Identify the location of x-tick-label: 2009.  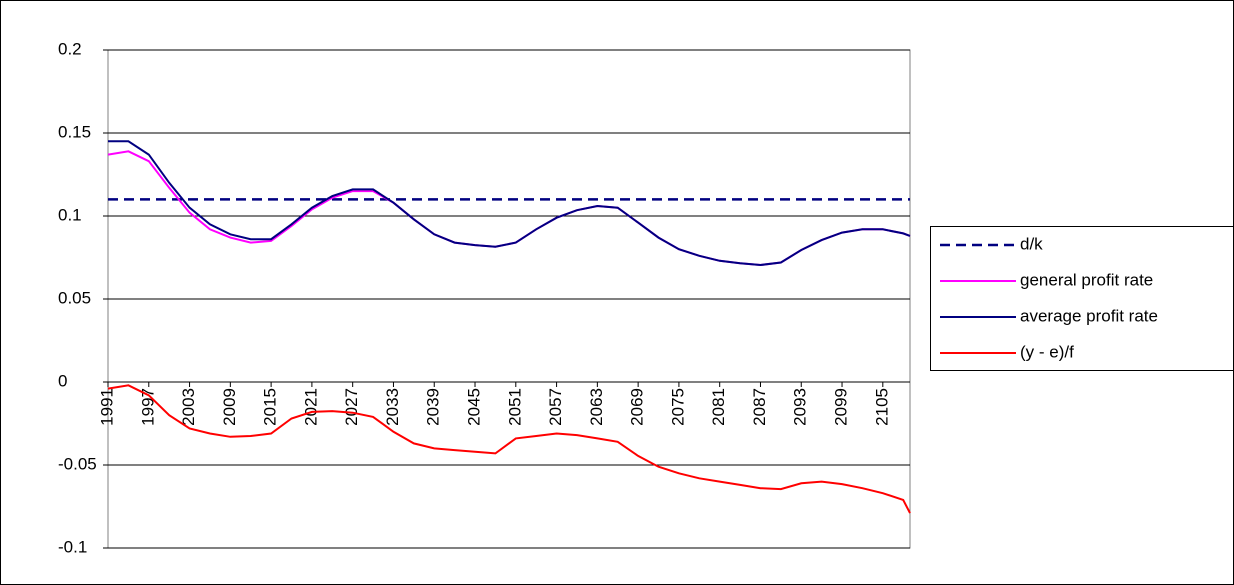
(229, 407).